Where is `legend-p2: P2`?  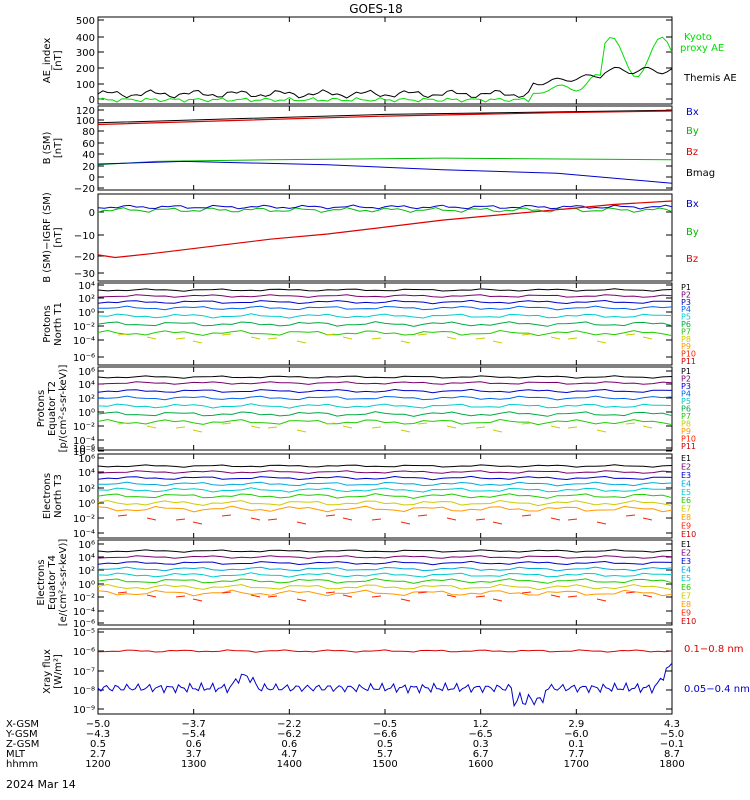
legend-p2: P2 is located at coordinates (686, 294).